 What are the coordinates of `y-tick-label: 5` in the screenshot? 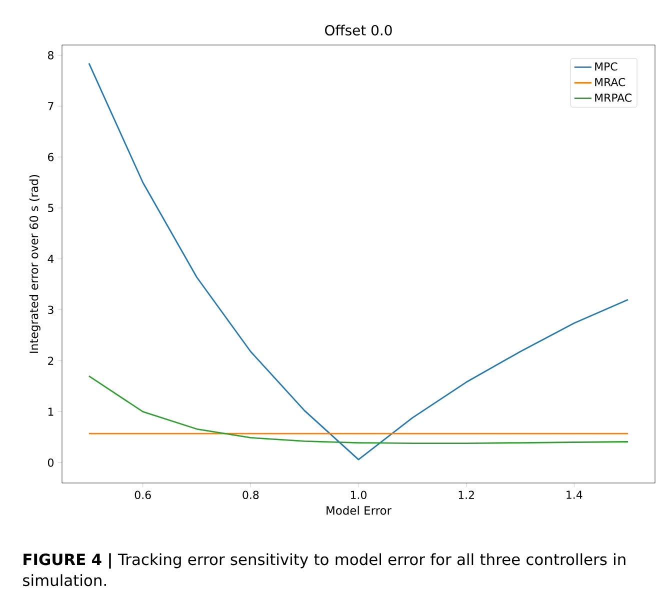 It's located at (51, 208).